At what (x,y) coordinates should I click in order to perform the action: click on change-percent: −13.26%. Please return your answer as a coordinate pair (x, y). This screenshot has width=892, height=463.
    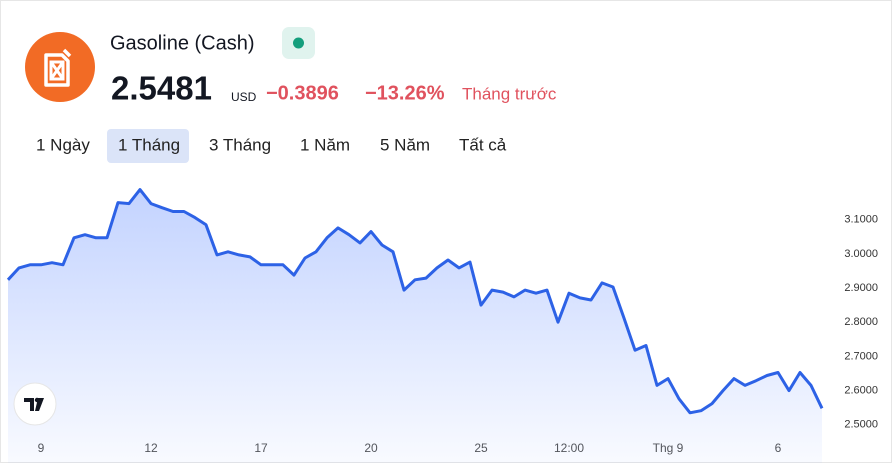
    Looking at the image, I should click on (405, 93).